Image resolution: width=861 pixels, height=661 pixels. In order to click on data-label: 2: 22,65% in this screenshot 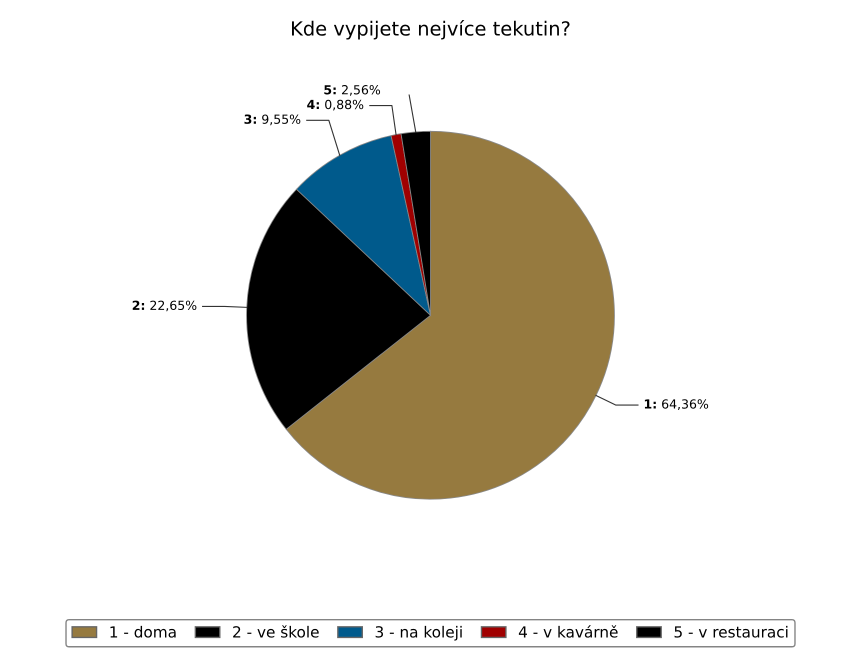, I will do `click(164, 306)`.